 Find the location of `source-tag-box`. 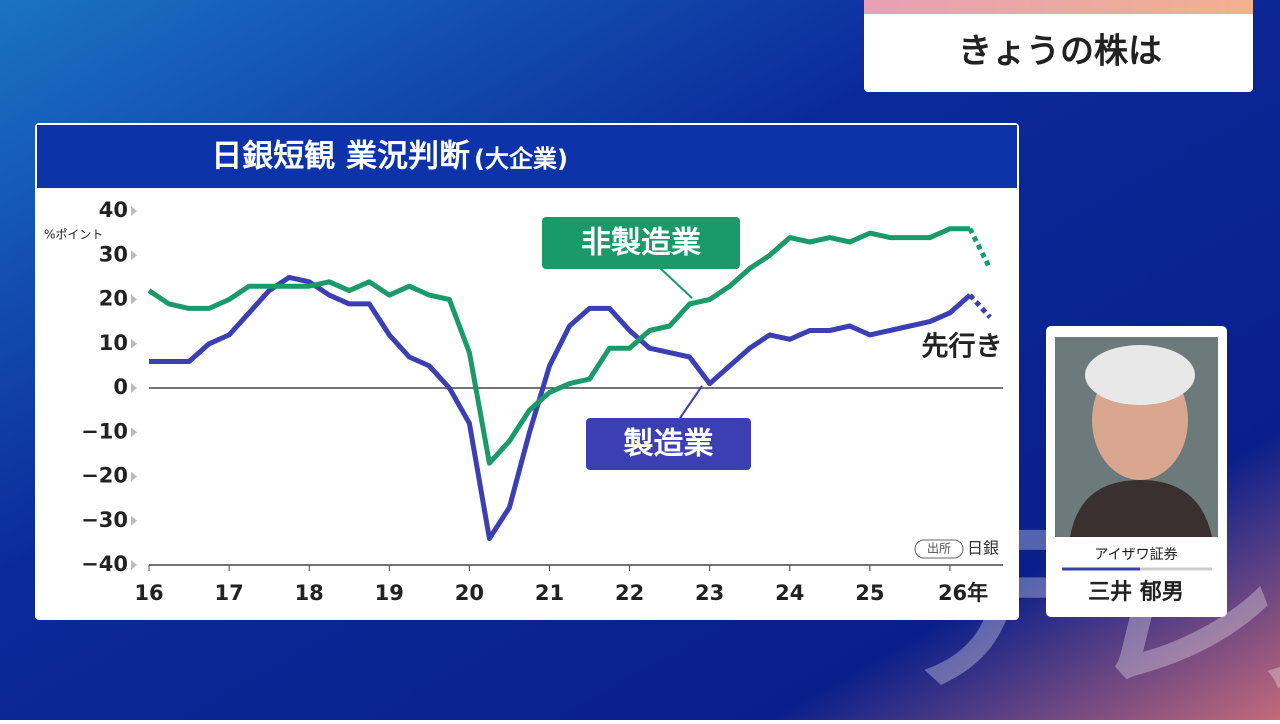

source-tag-box is located at coordinates (939, 549).